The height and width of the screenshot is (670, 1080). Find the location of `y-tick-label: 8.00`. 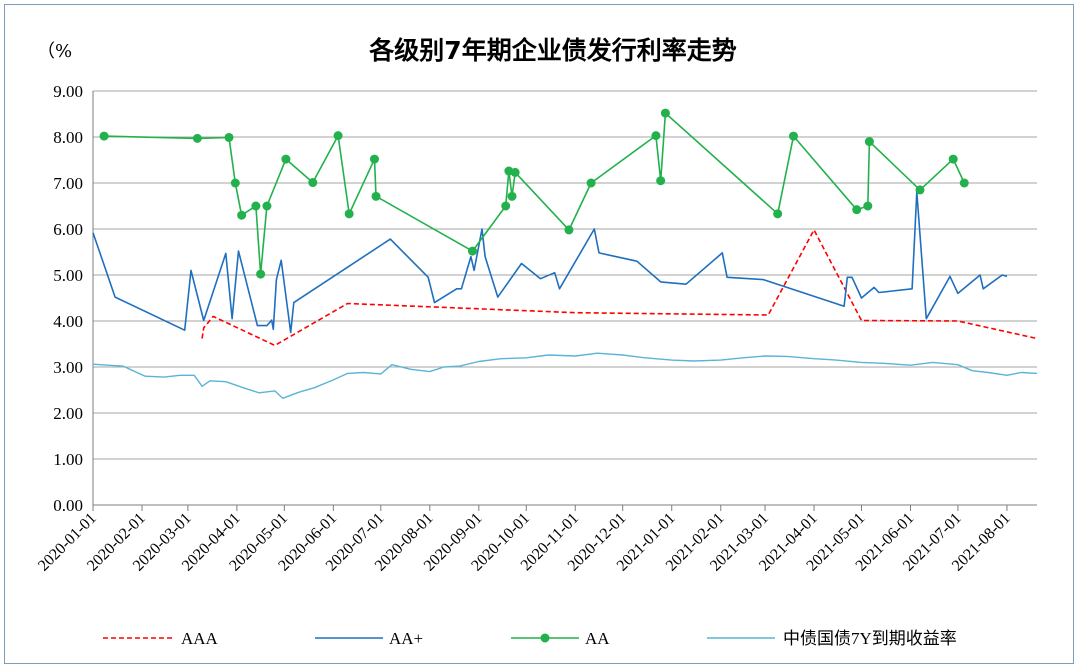

y-tick-label: 8.00 is located at coordinates (68, 137).